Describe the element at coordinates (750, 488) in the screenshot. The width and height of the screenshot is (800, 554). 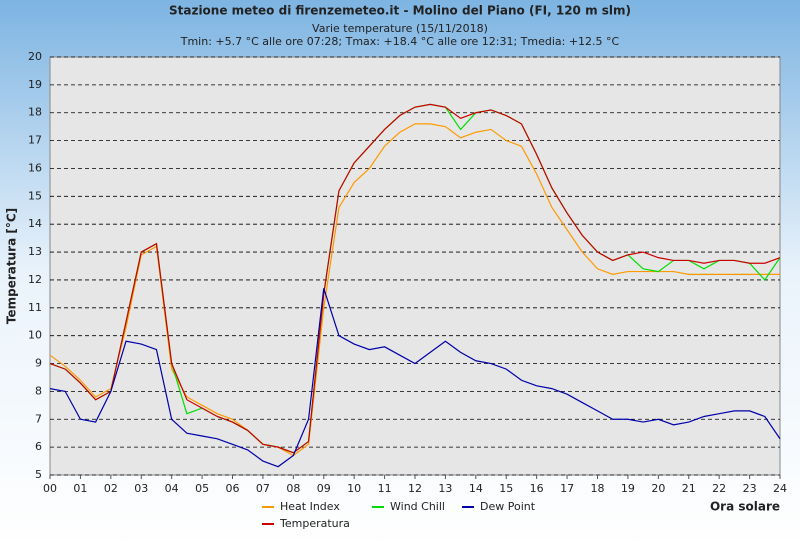
I see `x-tick-label: 23` at that location.